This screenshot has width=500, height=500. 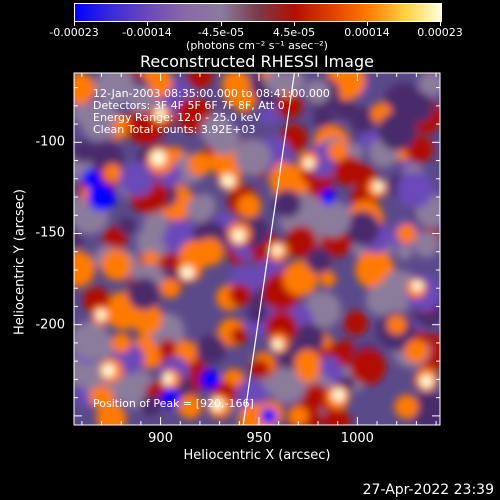 I want to click on solar-limb-line, so click(x=268, y=249).